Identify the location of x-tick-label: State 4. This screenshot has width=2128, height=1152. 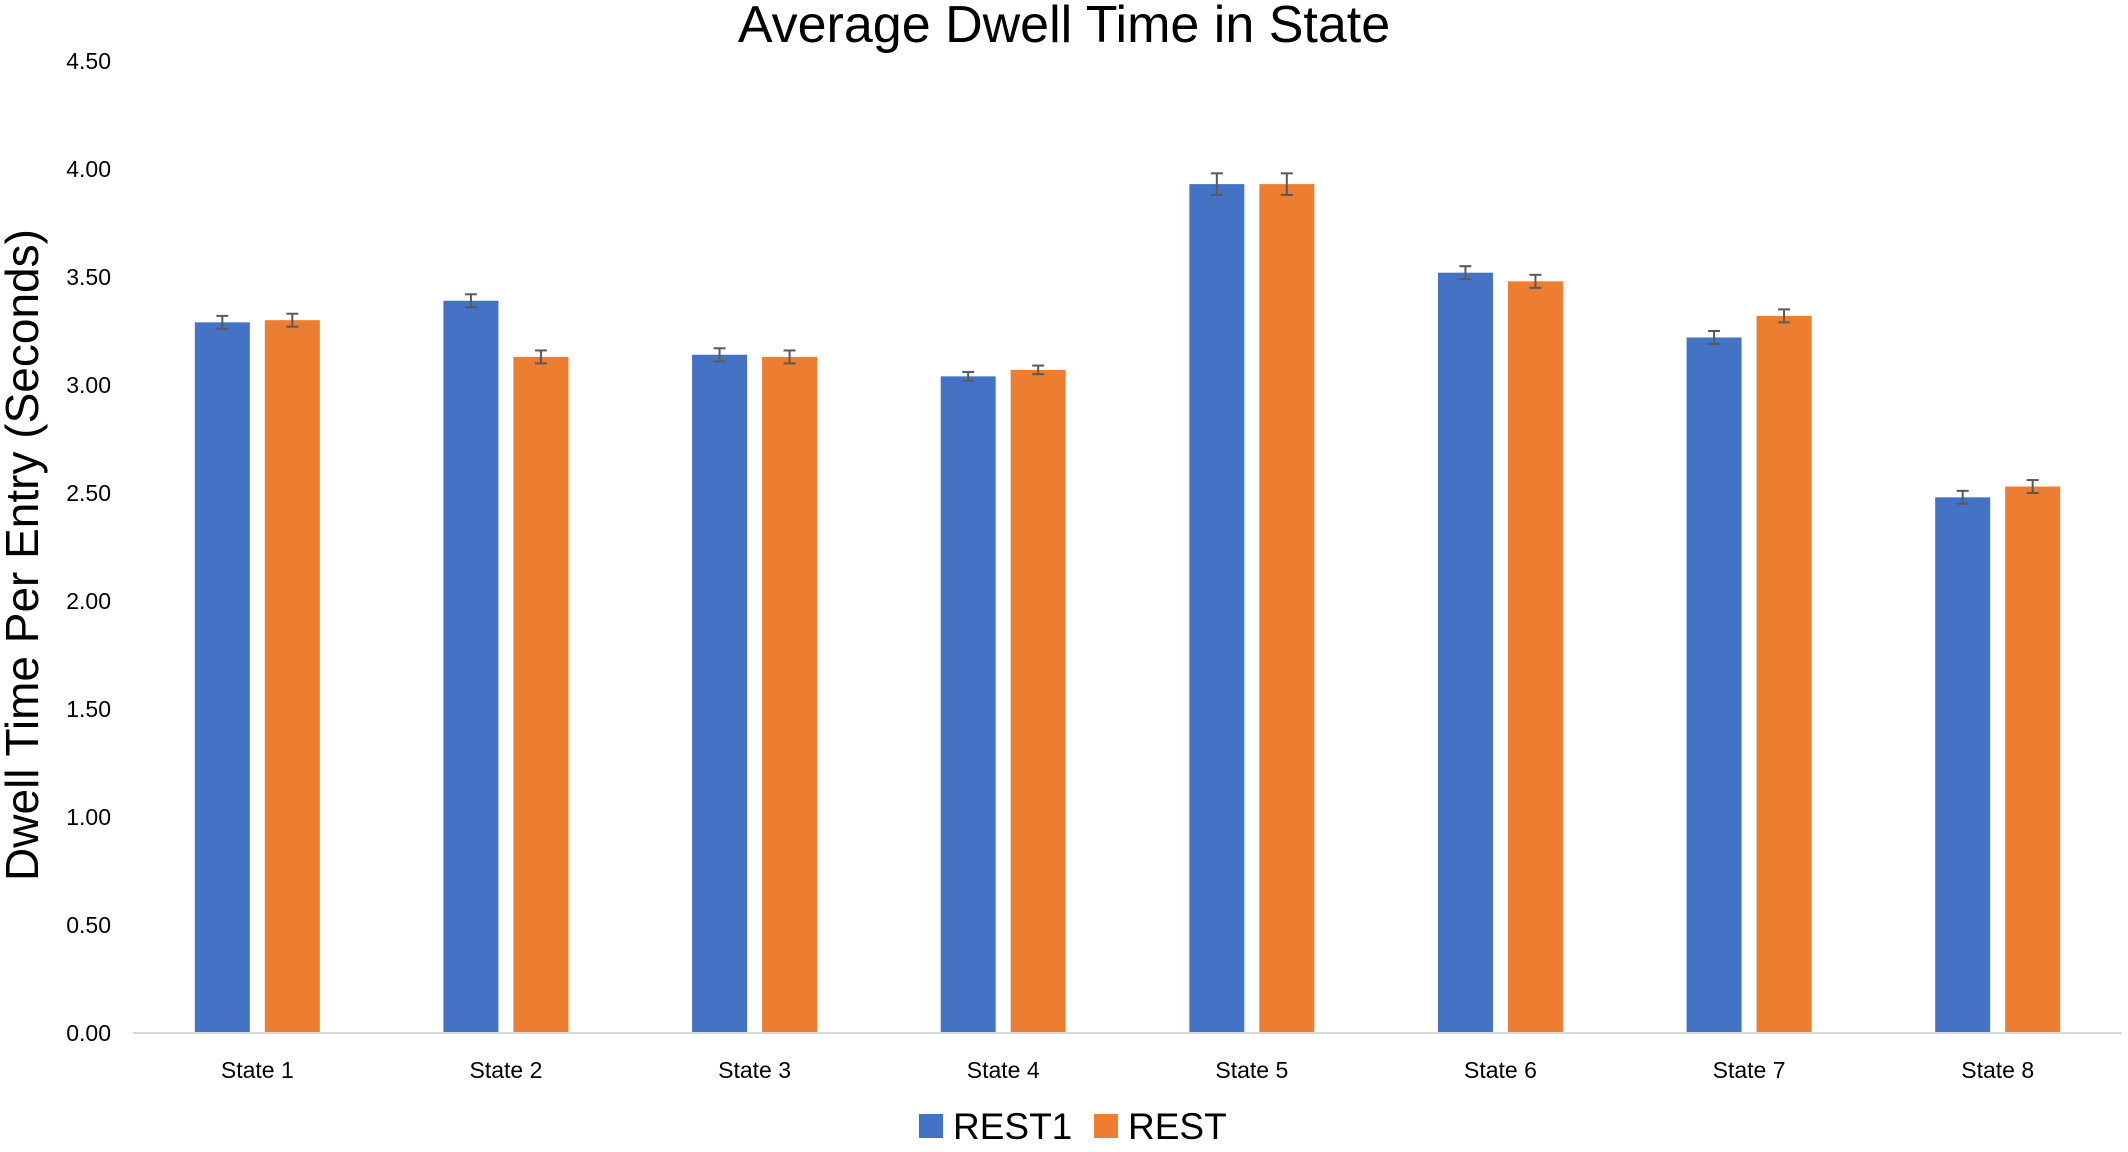
(1003, 1070).